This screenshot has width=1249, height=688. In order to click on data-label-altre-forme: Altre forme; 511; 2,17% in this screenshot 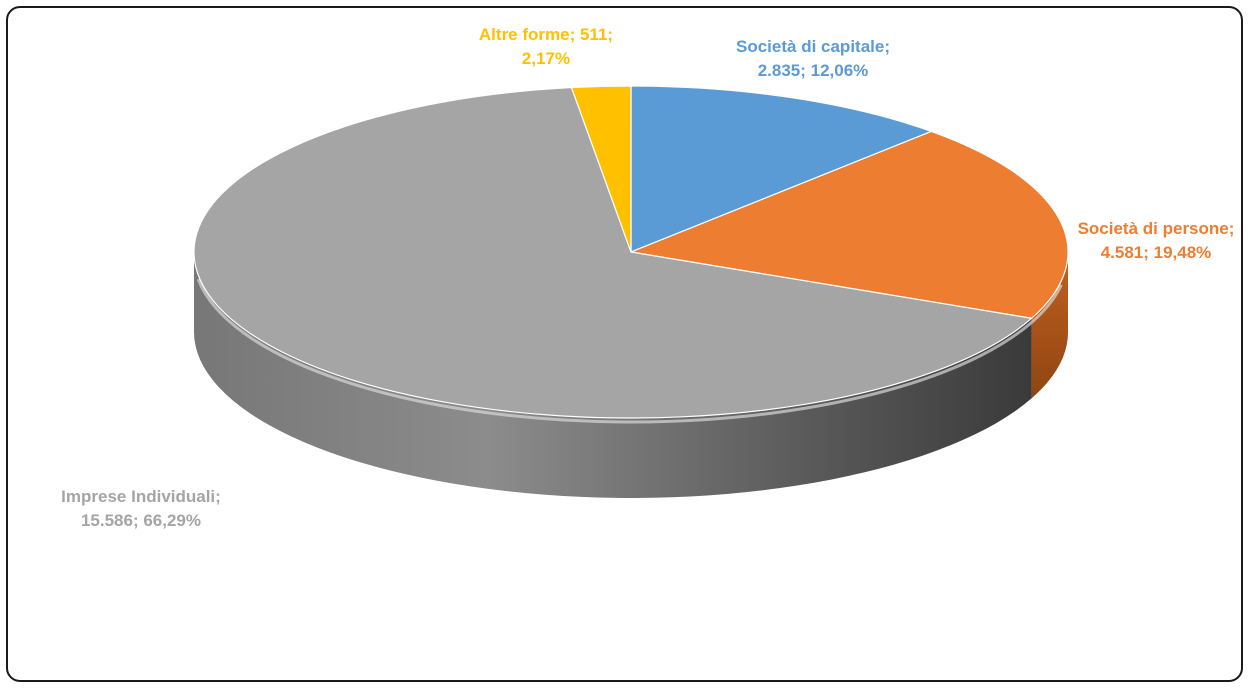, I will do `click(546, 46)`.